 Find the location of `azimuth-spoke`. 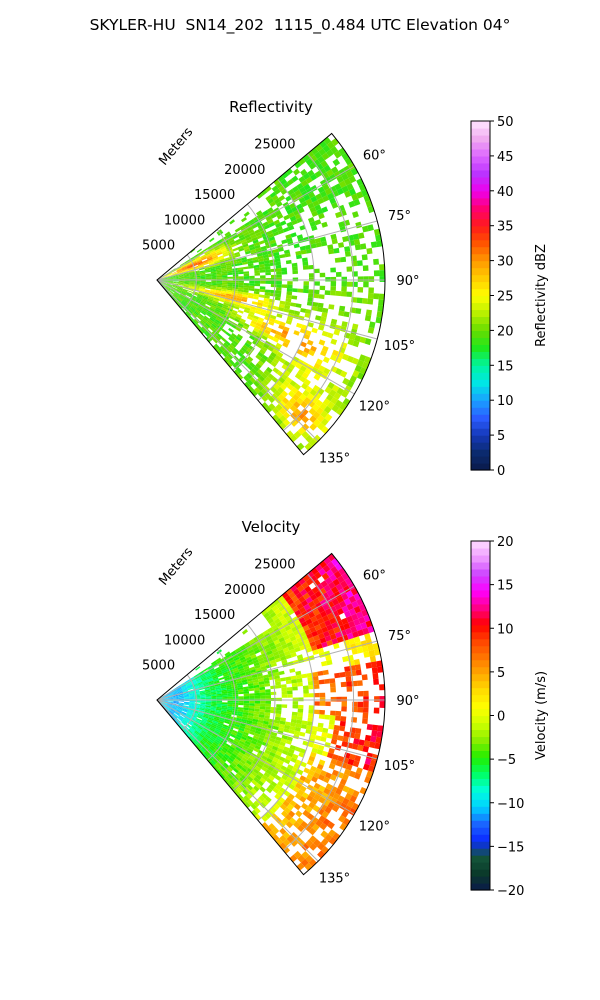

azimuth-spoke is located at coordinates (255, 337).